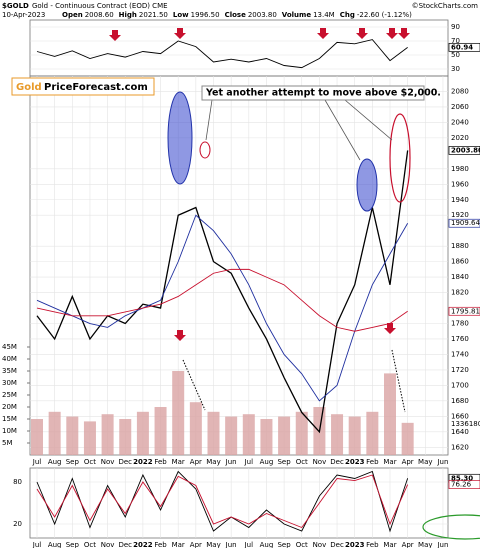  Describe the element at coordinates (460, 293) in the screenshot. I see `y-tick-label: 1820` at that location.